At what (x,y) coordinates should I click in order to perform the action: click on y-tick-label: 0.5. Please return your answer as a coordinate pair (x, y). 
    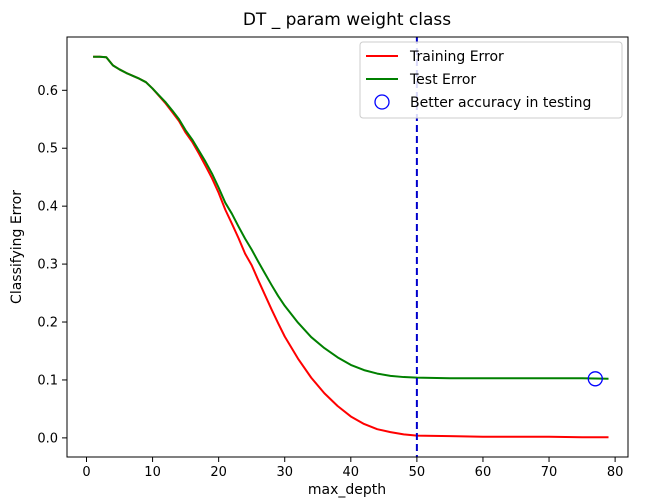
    Looking at the image, I should click on (47, 149).